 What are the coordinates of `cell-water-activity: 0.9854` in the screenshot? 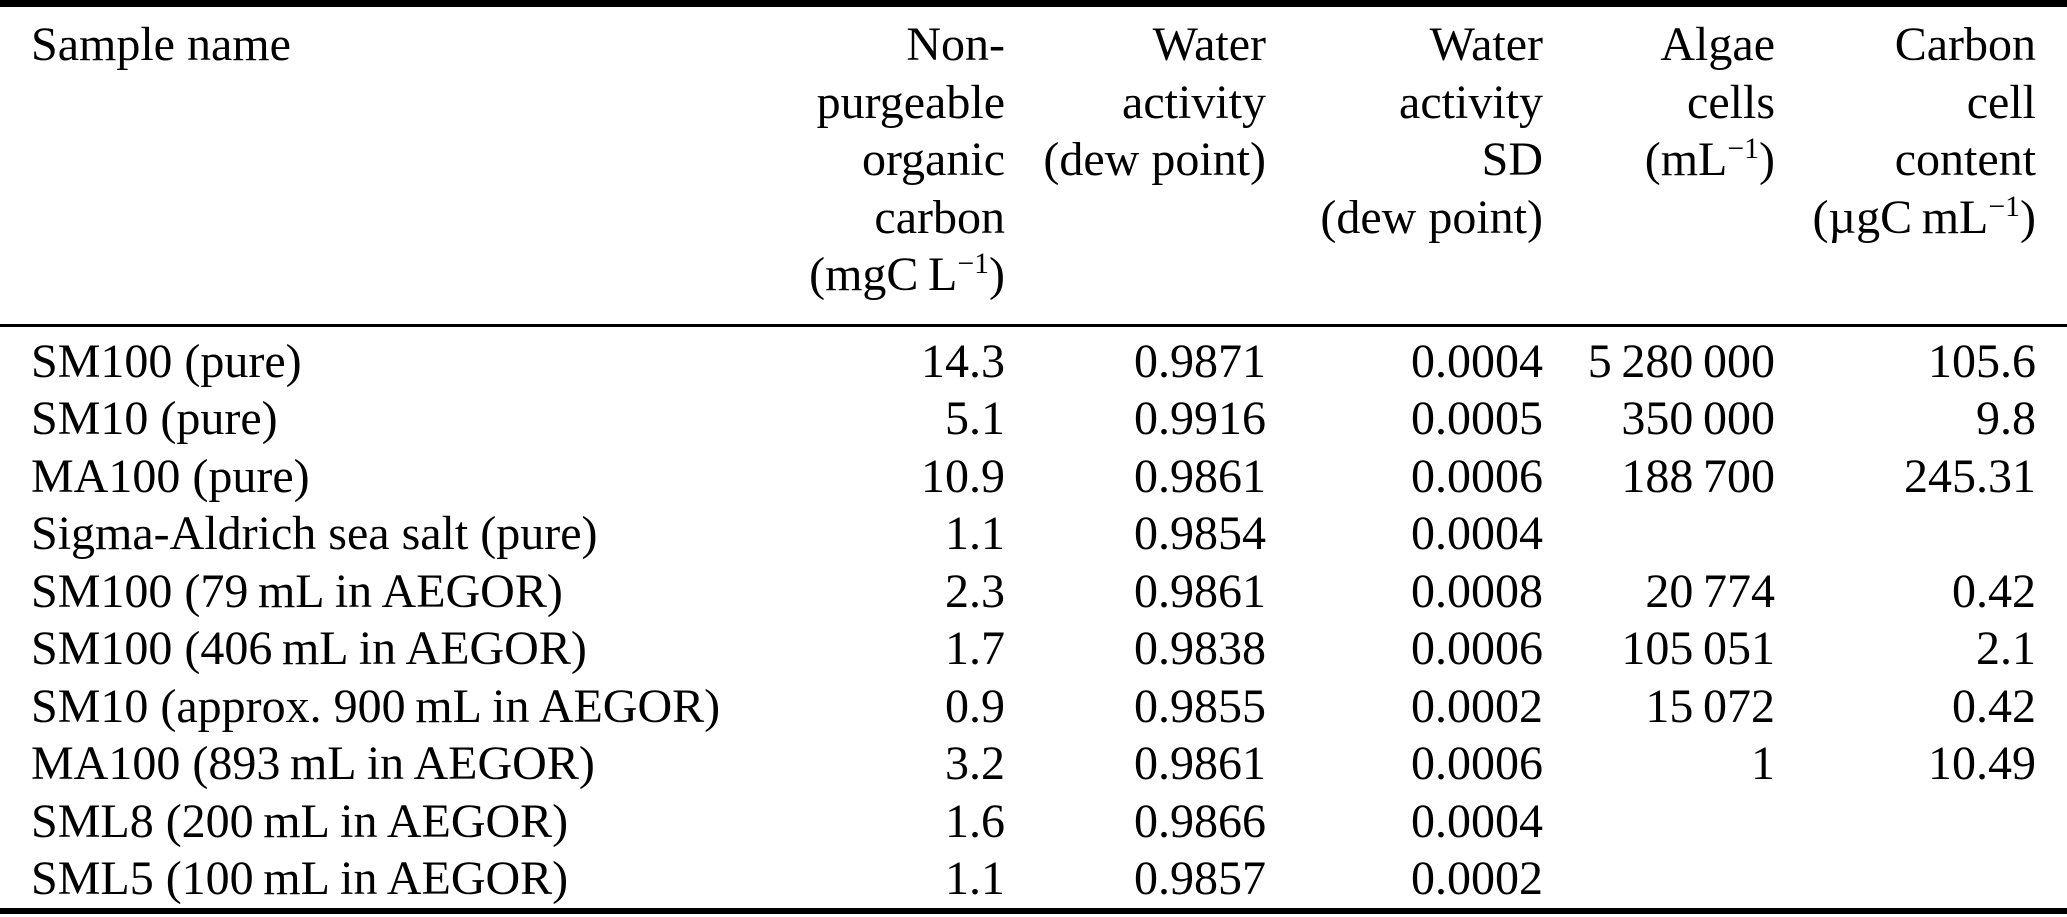 It's located at (1200, 533).